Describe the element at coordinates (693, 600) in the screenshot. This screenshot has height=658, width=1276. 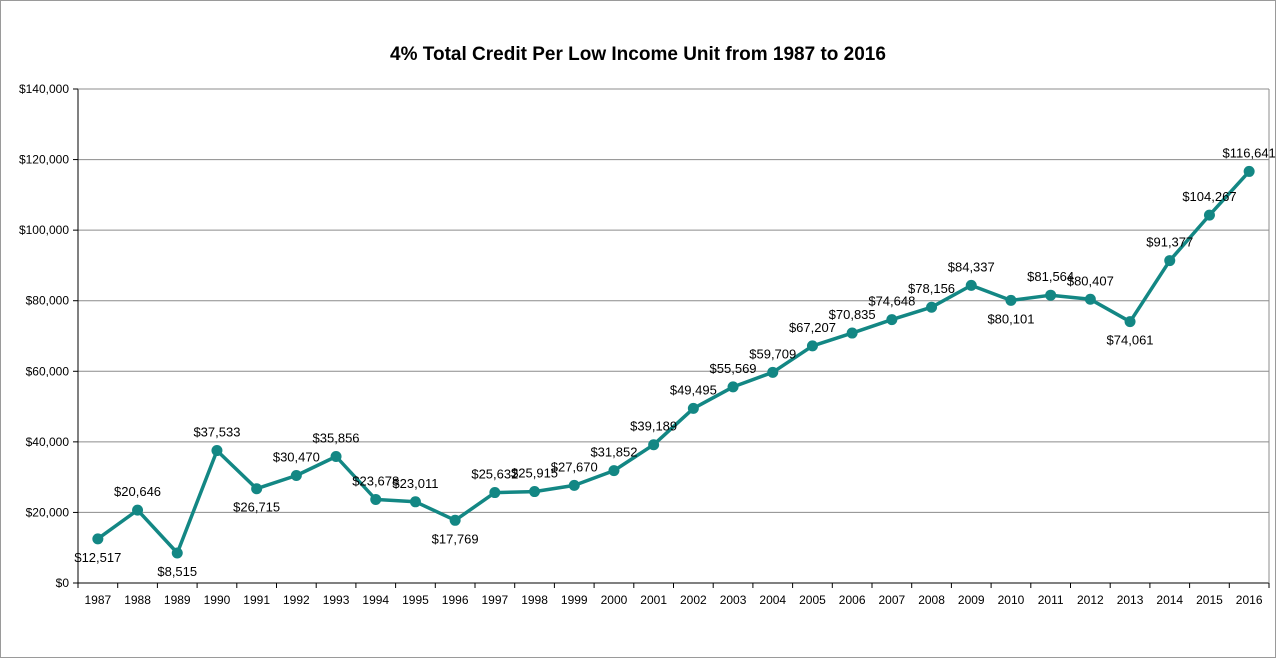
I see `x-tick-label: 2002` at that location.